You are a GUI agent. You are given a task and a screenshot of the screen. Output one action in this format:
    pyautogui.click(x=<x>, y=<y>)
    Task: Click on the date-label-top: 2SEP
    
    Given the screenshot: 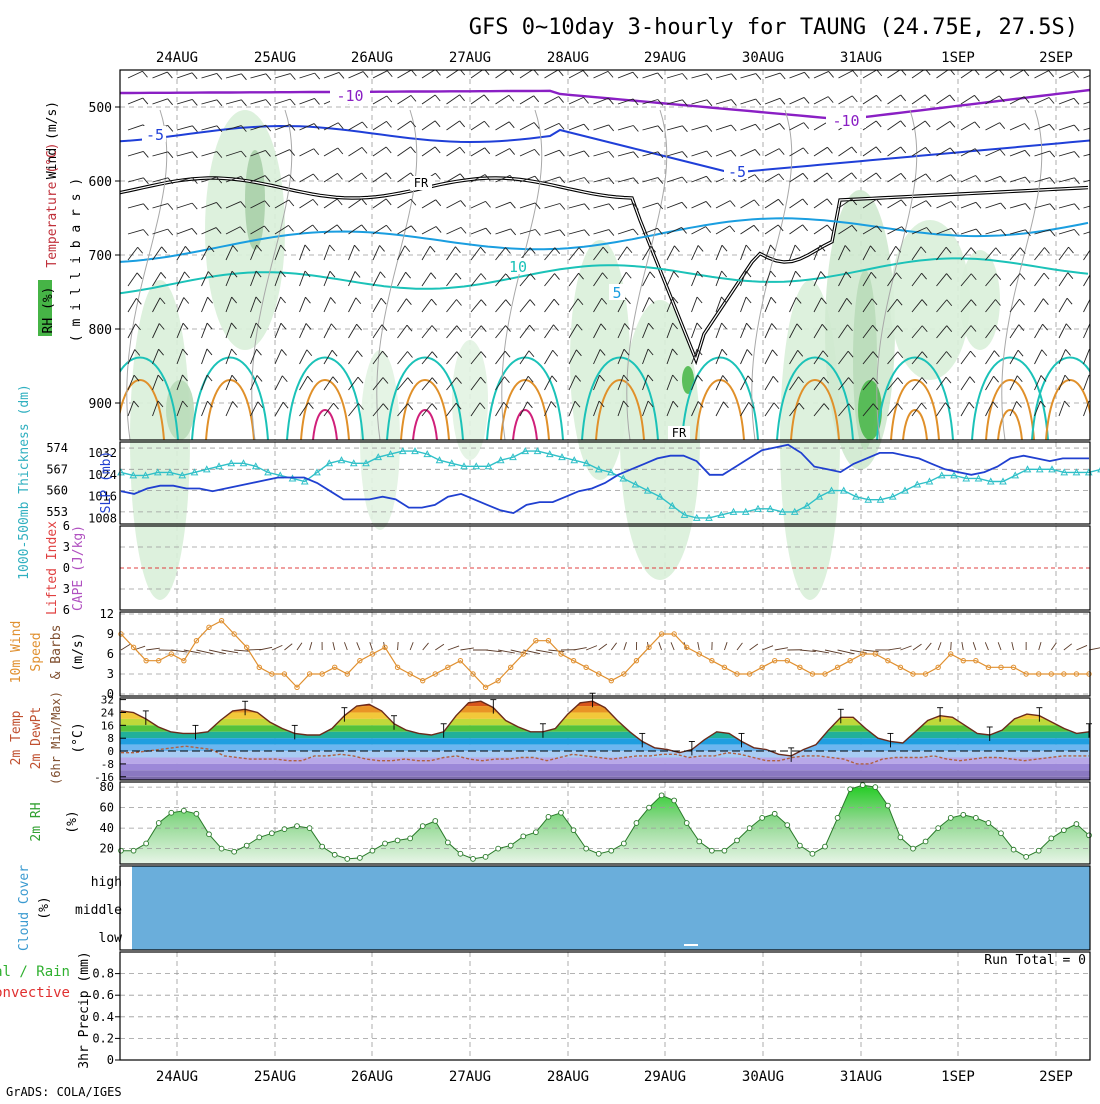 What is the action you would take?
    pyautogui.click(x=1056, y=58)
    